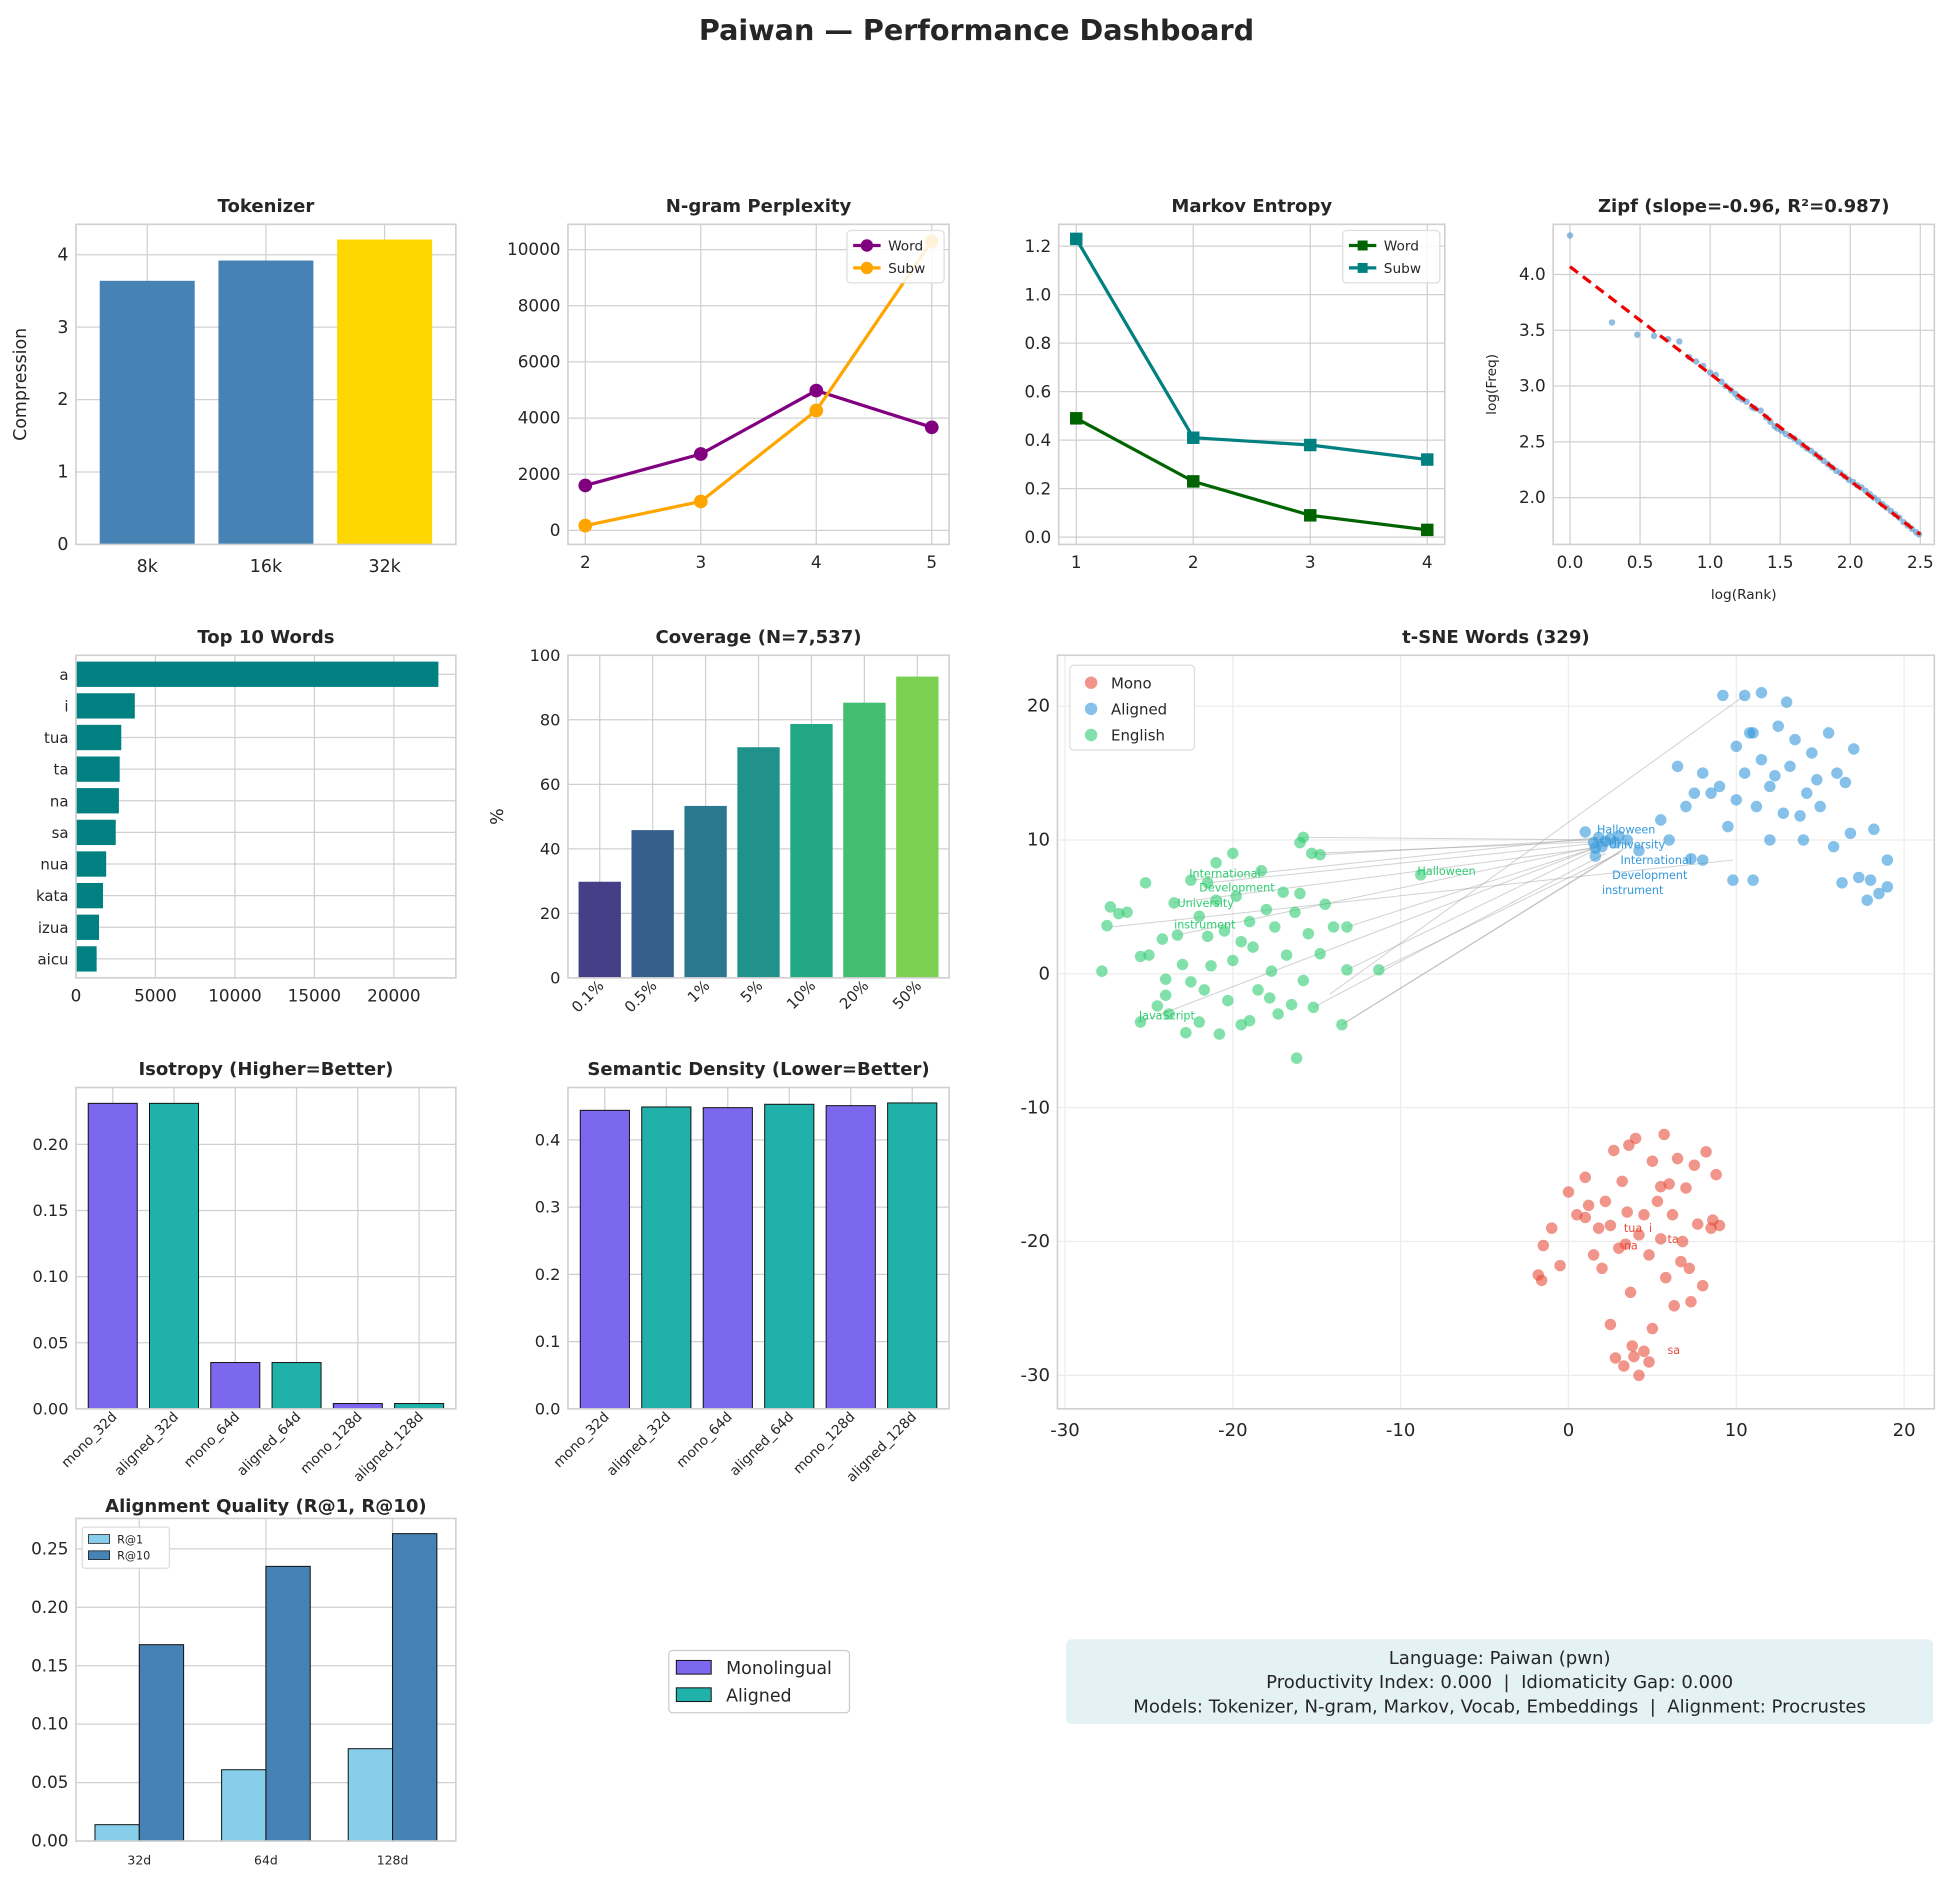 Image resolution: width=1953 pixels, height=1886 pixels. What do you see at coordinates (762, 1444) in the screenshot?
I see `x-tick-label: aligned_64d` at bounding box center [762, 1444].